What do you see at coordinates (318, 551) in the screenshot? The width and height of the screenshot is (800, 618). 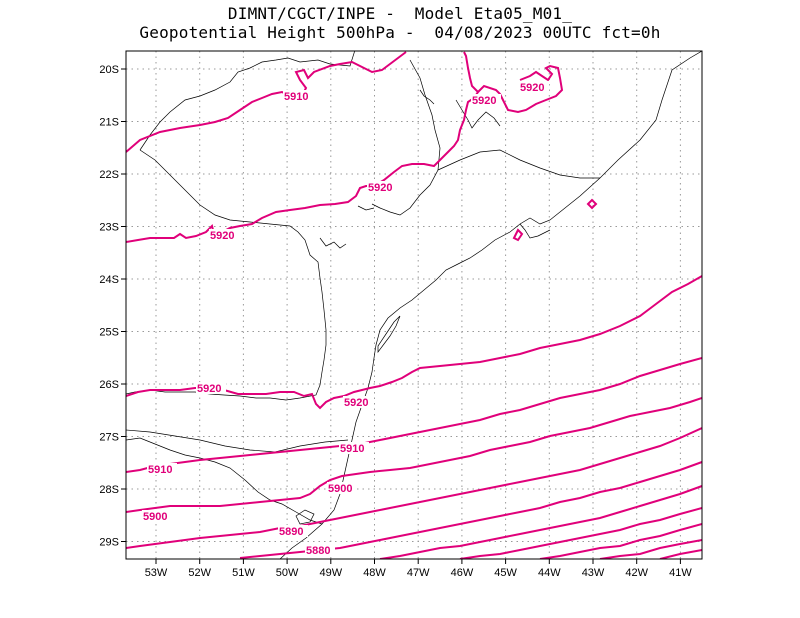 I see `contour-label-5880: 5880` at bounding box center [318, 551].